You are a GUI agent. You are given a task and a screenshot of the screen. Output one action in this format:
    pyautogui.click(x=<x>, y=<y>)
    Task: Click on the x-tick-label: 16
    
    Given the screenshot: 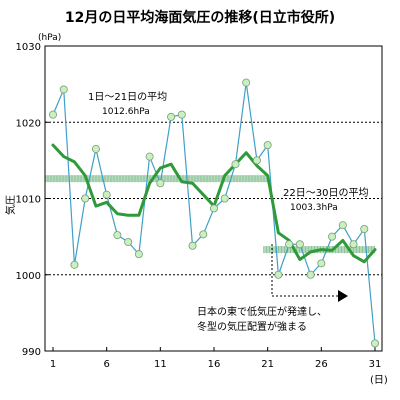 What is the action you would take?
    pyautogui.click(x=214, y=364)
    